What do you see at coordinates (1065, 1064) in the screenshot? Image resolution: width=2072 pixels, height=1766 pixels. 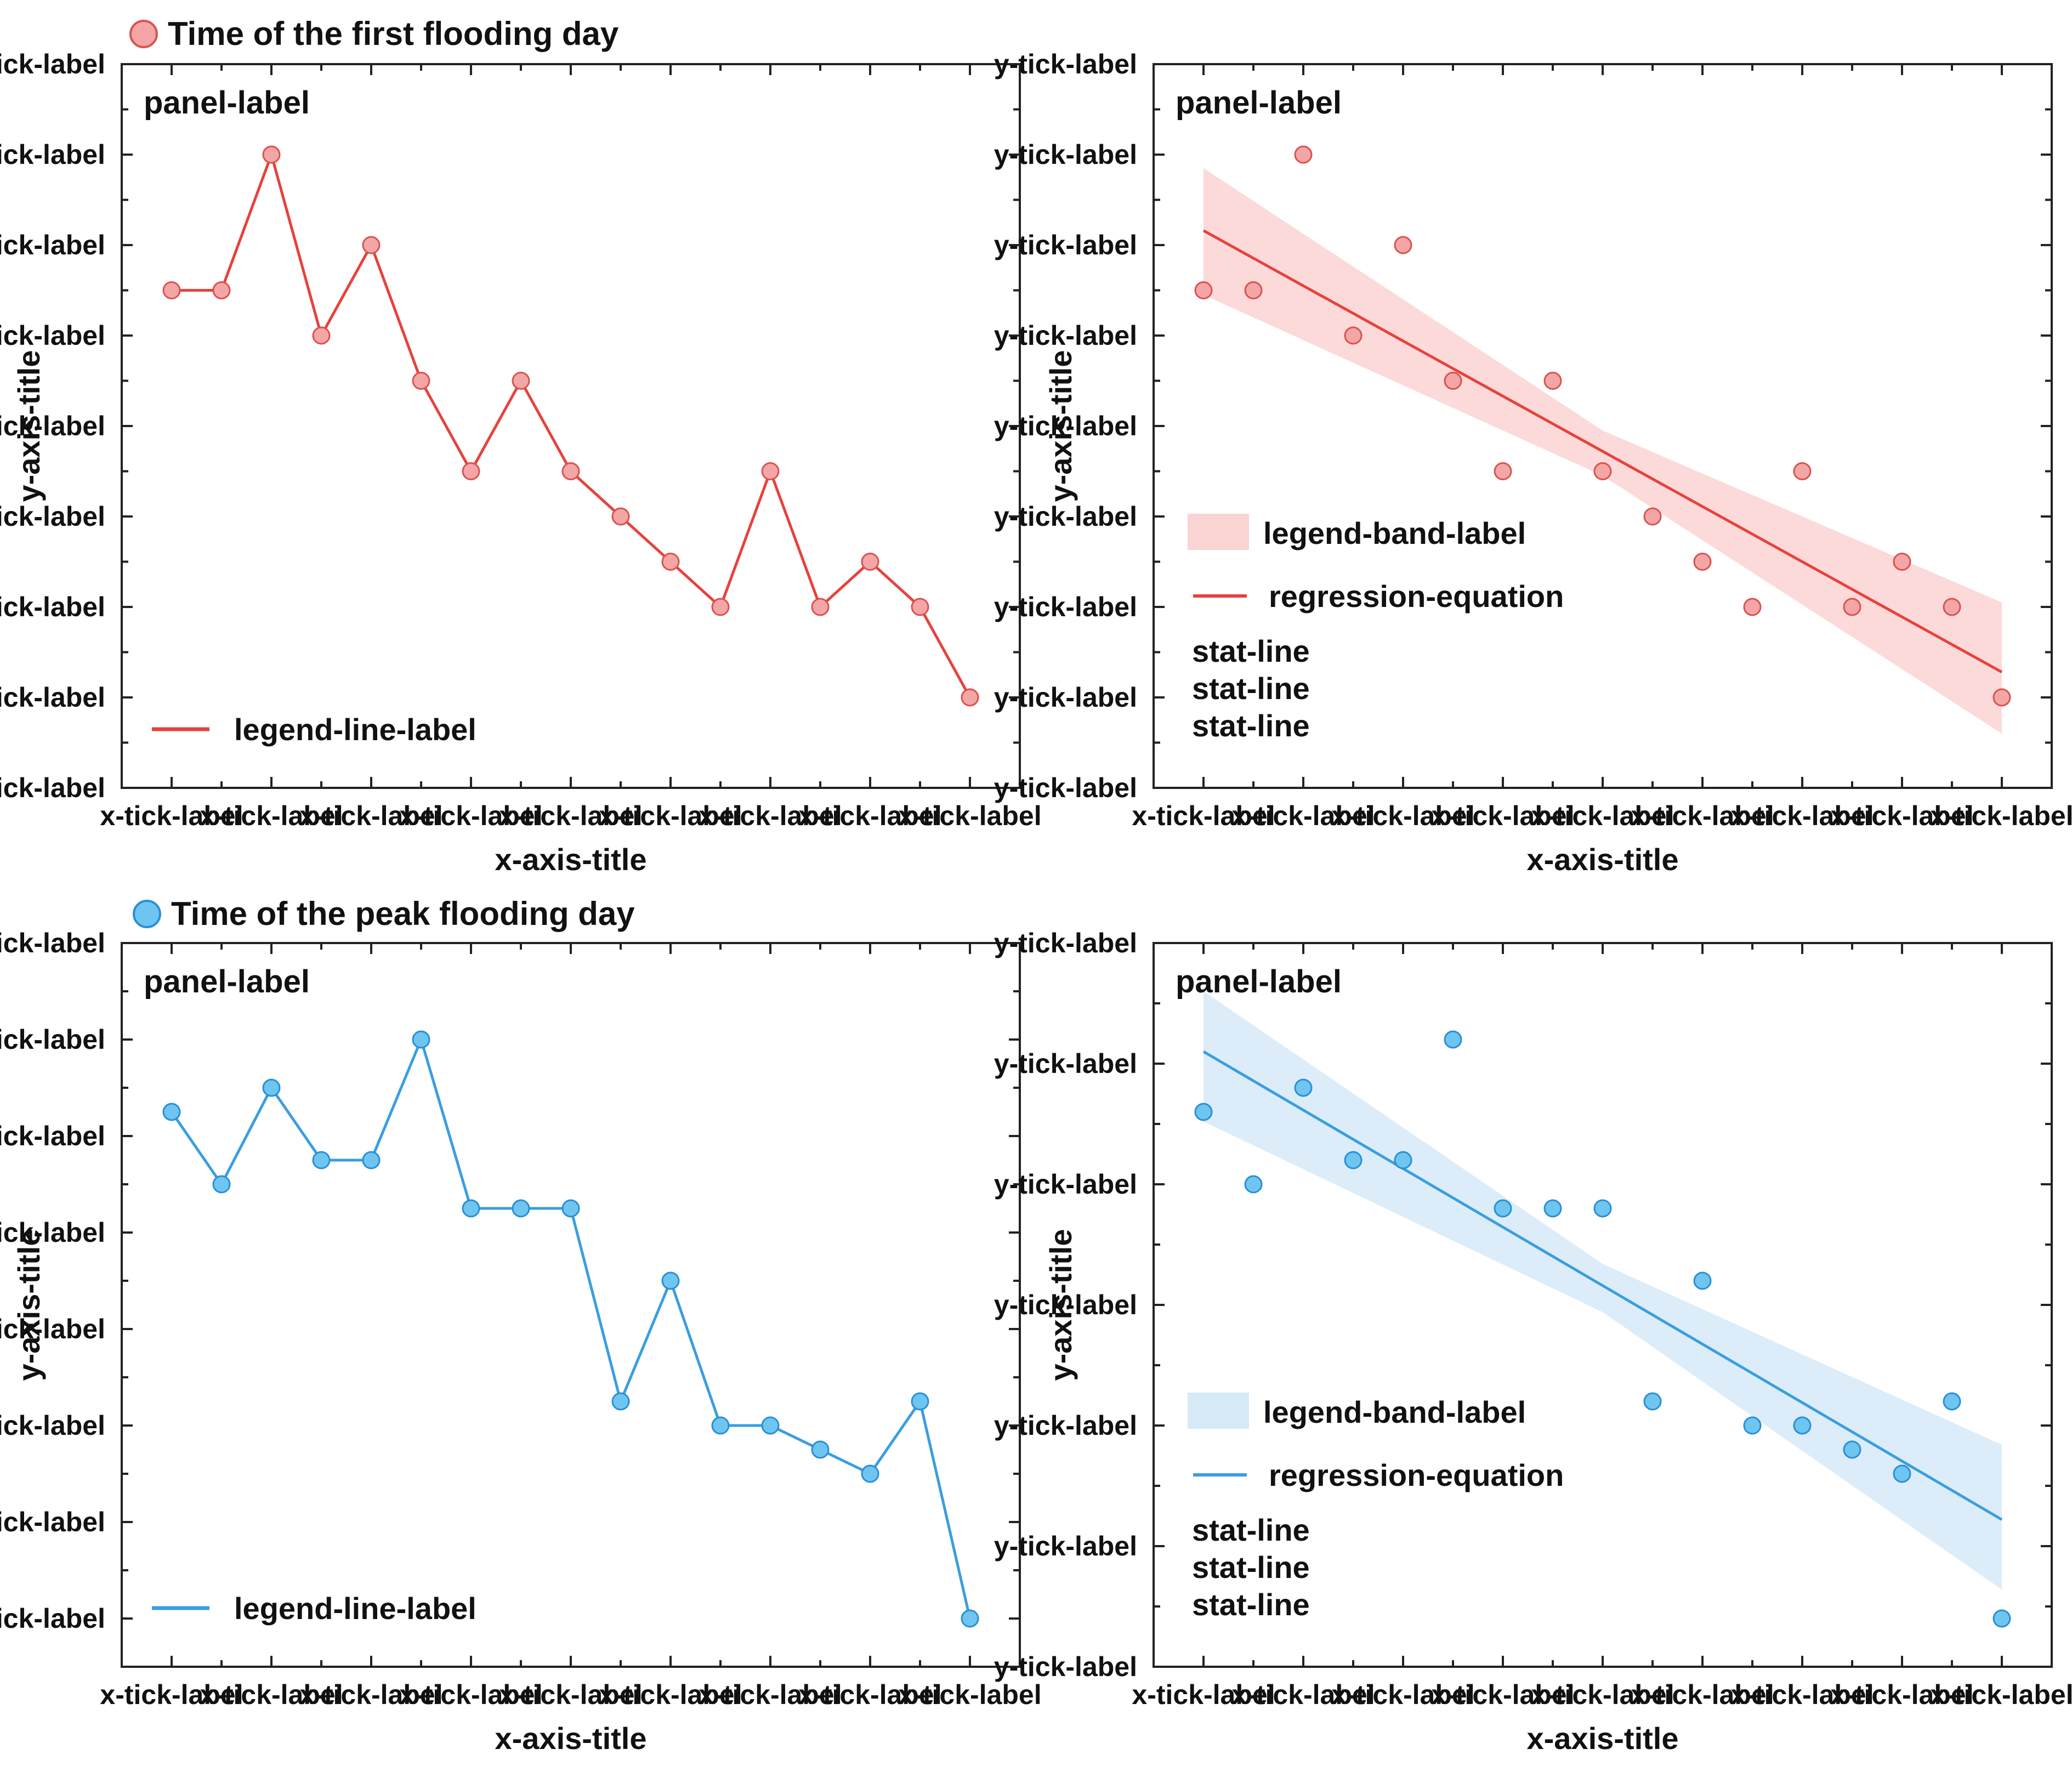 I see `135: y-tick-label` at bounding box center [1065, 1064].